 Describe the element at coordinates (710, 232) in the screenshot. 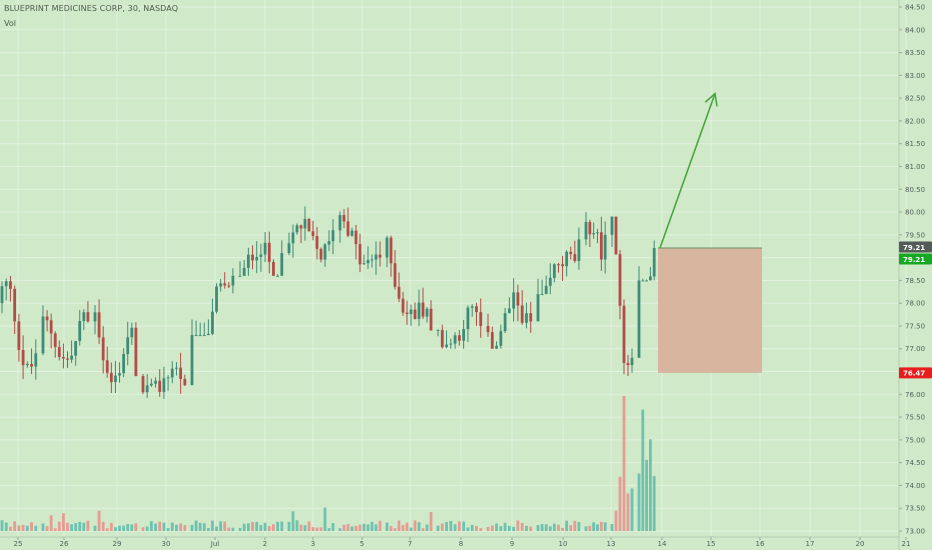

I see `drawings` at that location.